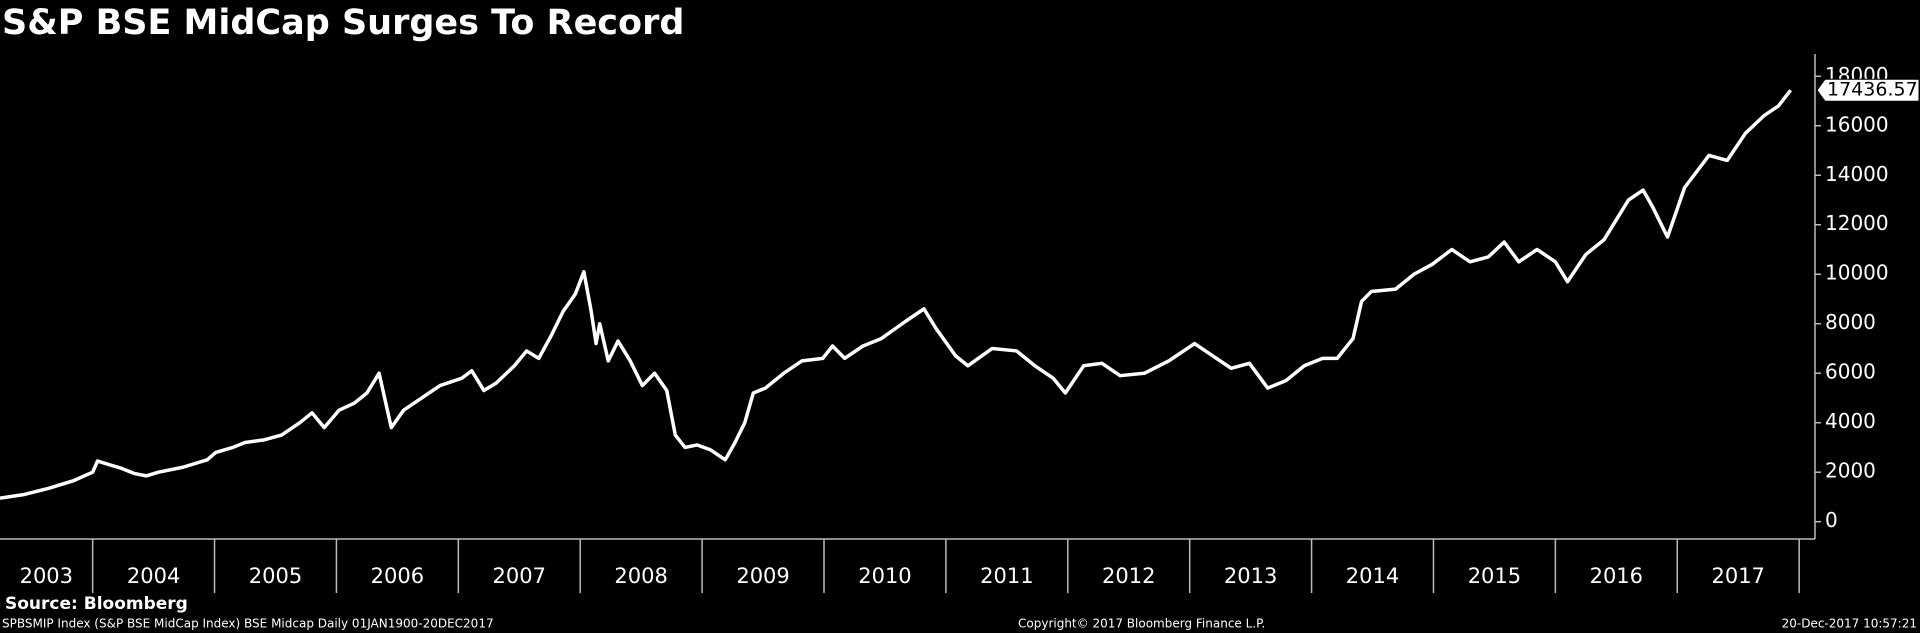 The image size is (1920, 633). I want to click on x-tick-label: 2003, so click(46, 576).